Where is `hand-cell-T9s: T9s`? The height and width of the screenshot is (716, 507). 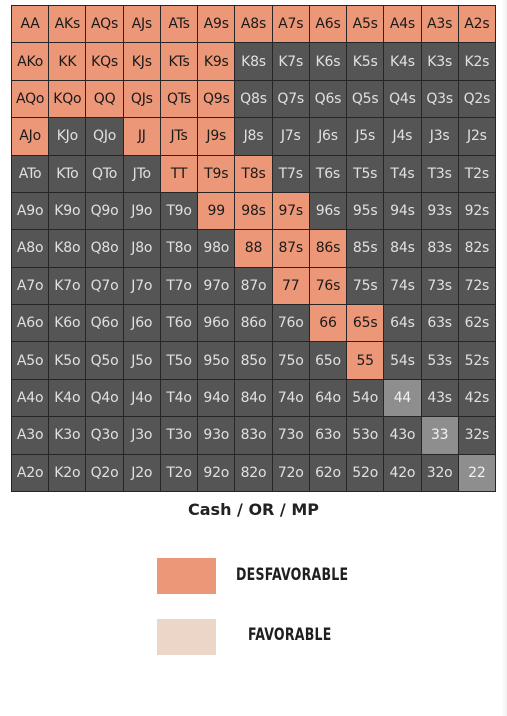 hand-cell-T9s: T9s is located at coordinates (216, 173).